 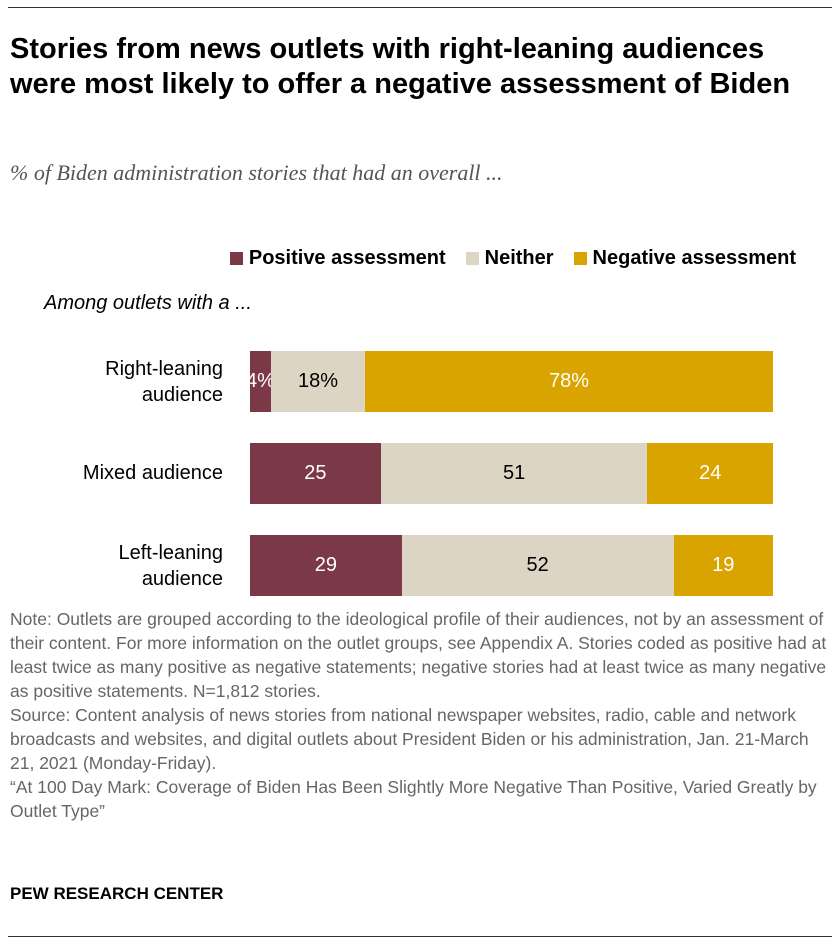 What do you see at coordinates (519, 258) in the screenshot?
I see `legend-label: Neither` at bounding box center [519, 258].